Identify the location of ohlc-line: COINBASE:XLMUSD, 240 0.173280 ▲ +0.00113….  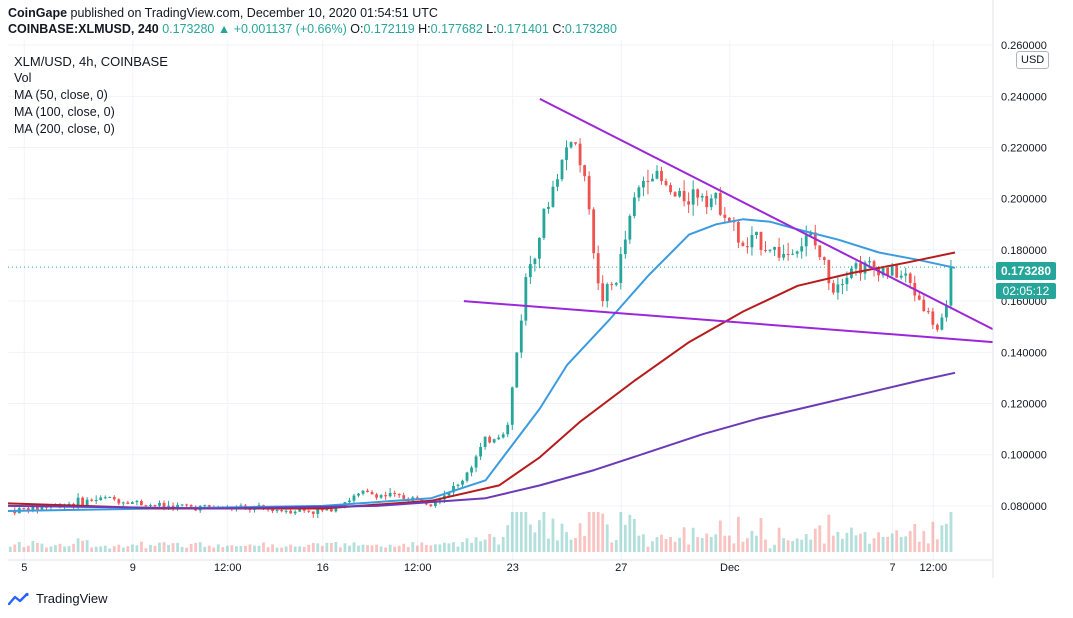
(312, 29).